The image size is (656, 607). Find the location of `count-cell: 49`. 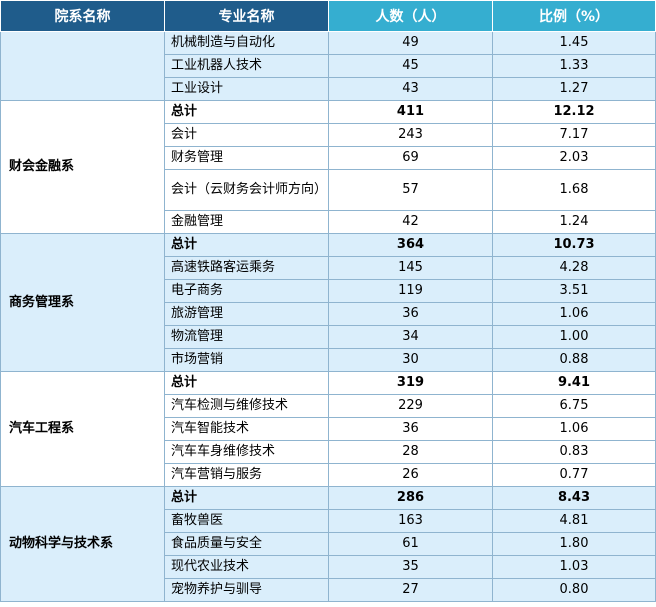

count-cell: 49 is located at coordinates (410, 43).